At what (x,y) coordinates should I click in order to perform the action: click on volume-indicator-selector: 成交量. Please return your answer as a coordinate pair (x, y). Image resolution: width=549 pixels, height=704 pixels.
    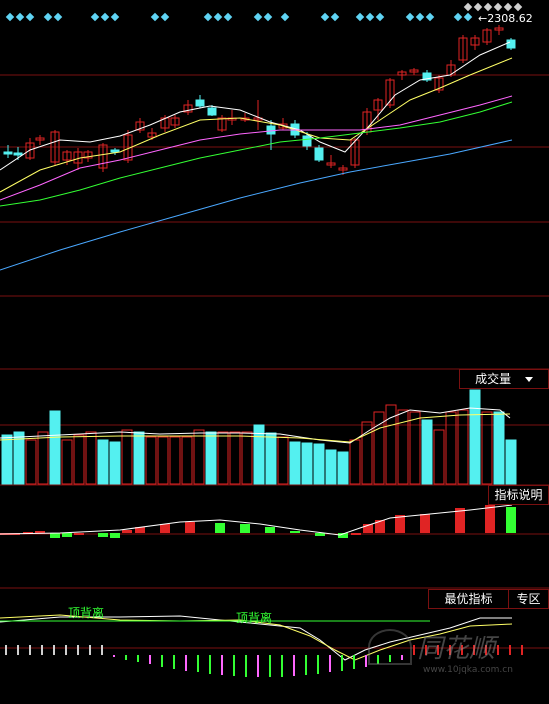
    Looking at the image, I should click on (504, 379).